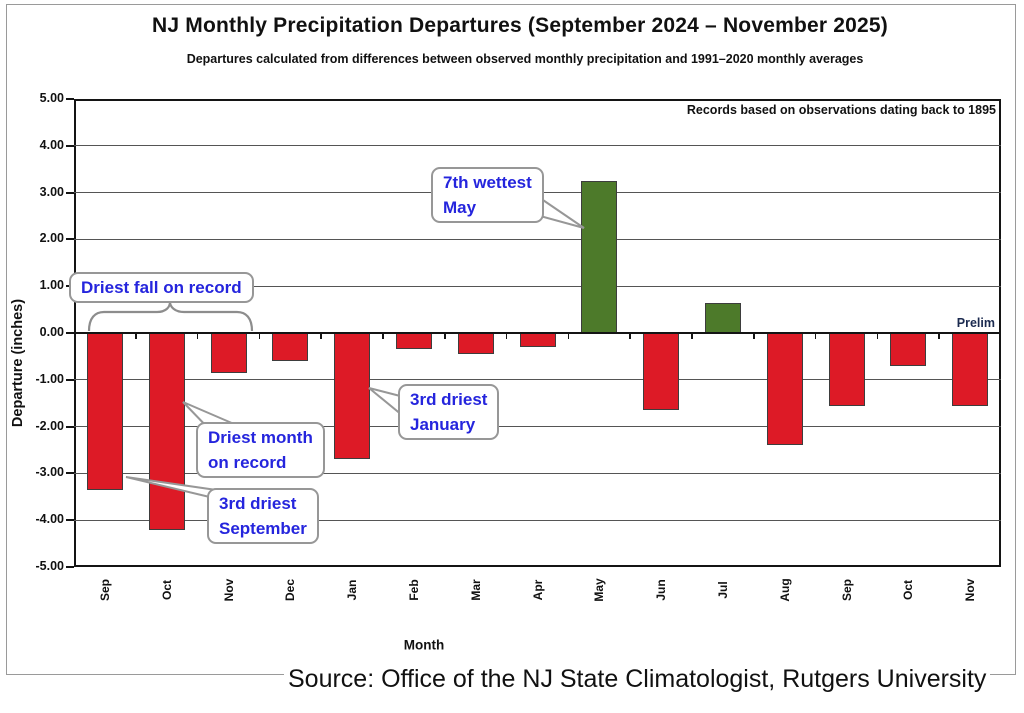 The height and width of the screenshot is (713, 1024). Describe the element at coordinates (475, 590) in the screenshot. I see `x-tick-label: Mar` at that location.